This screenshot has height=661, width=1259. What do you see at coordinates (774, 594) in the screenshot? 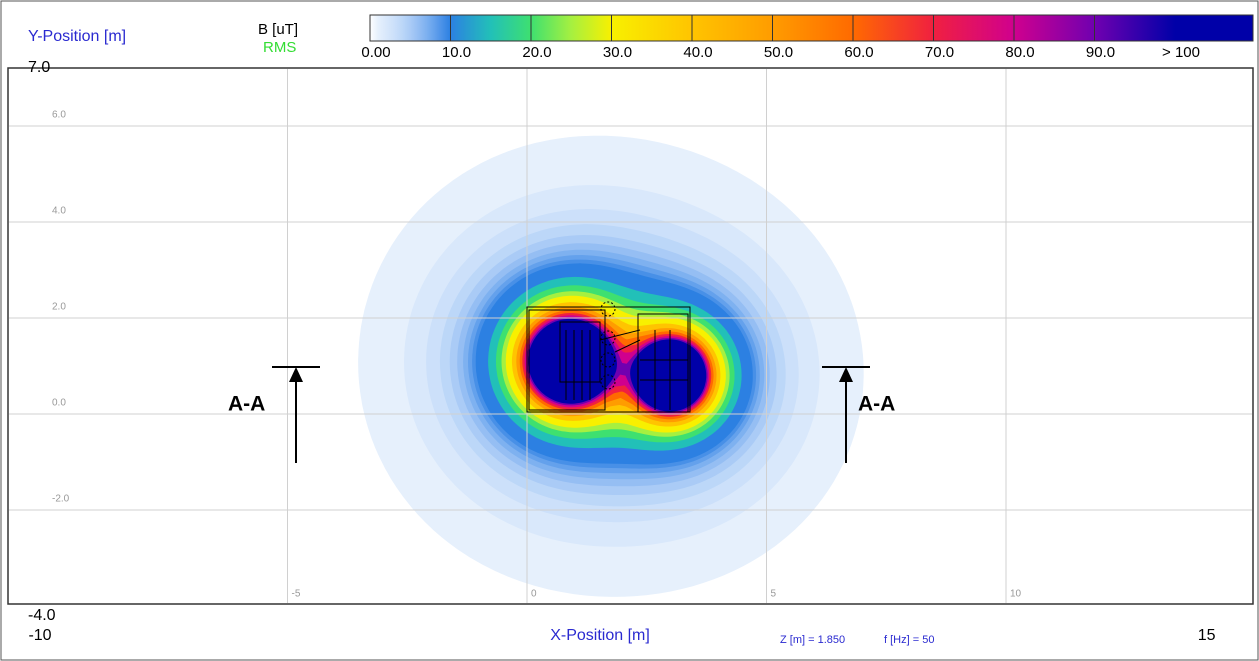
I see `x-tick-label: 5` at bounding box center [774, 594].